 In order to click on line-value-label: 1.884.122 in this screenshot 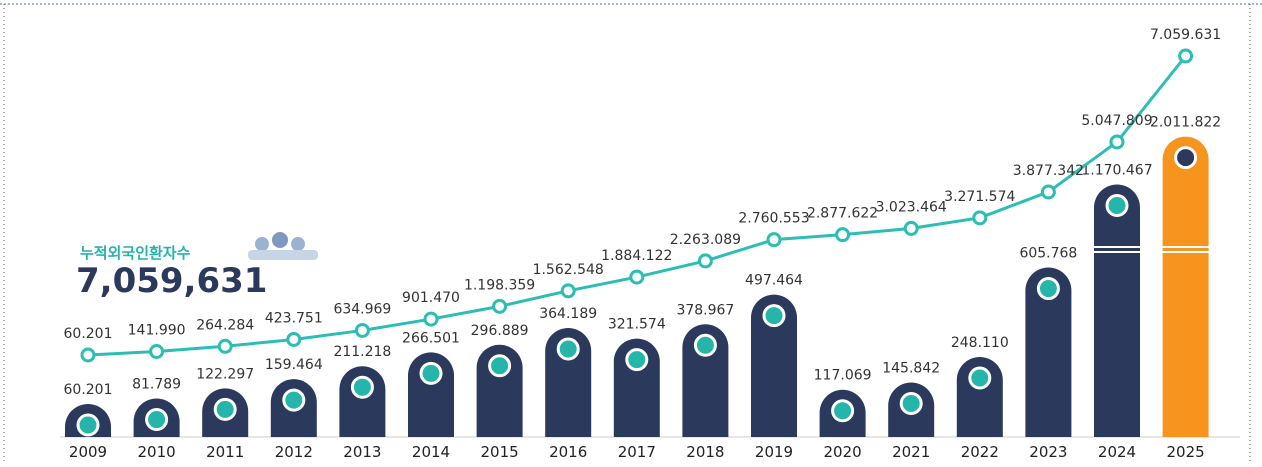, I will do `click(636, 256)`.